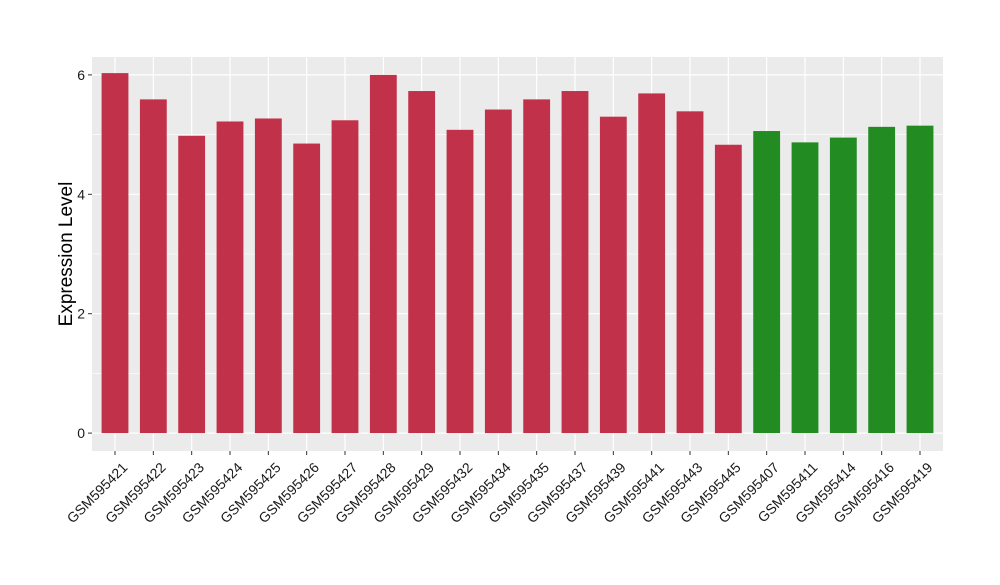 The width and height of the screenshot is (1000, 585). Describe the element at coordinates (460, 281) in the screenshot. I see `bar-GSM595432` at that location.